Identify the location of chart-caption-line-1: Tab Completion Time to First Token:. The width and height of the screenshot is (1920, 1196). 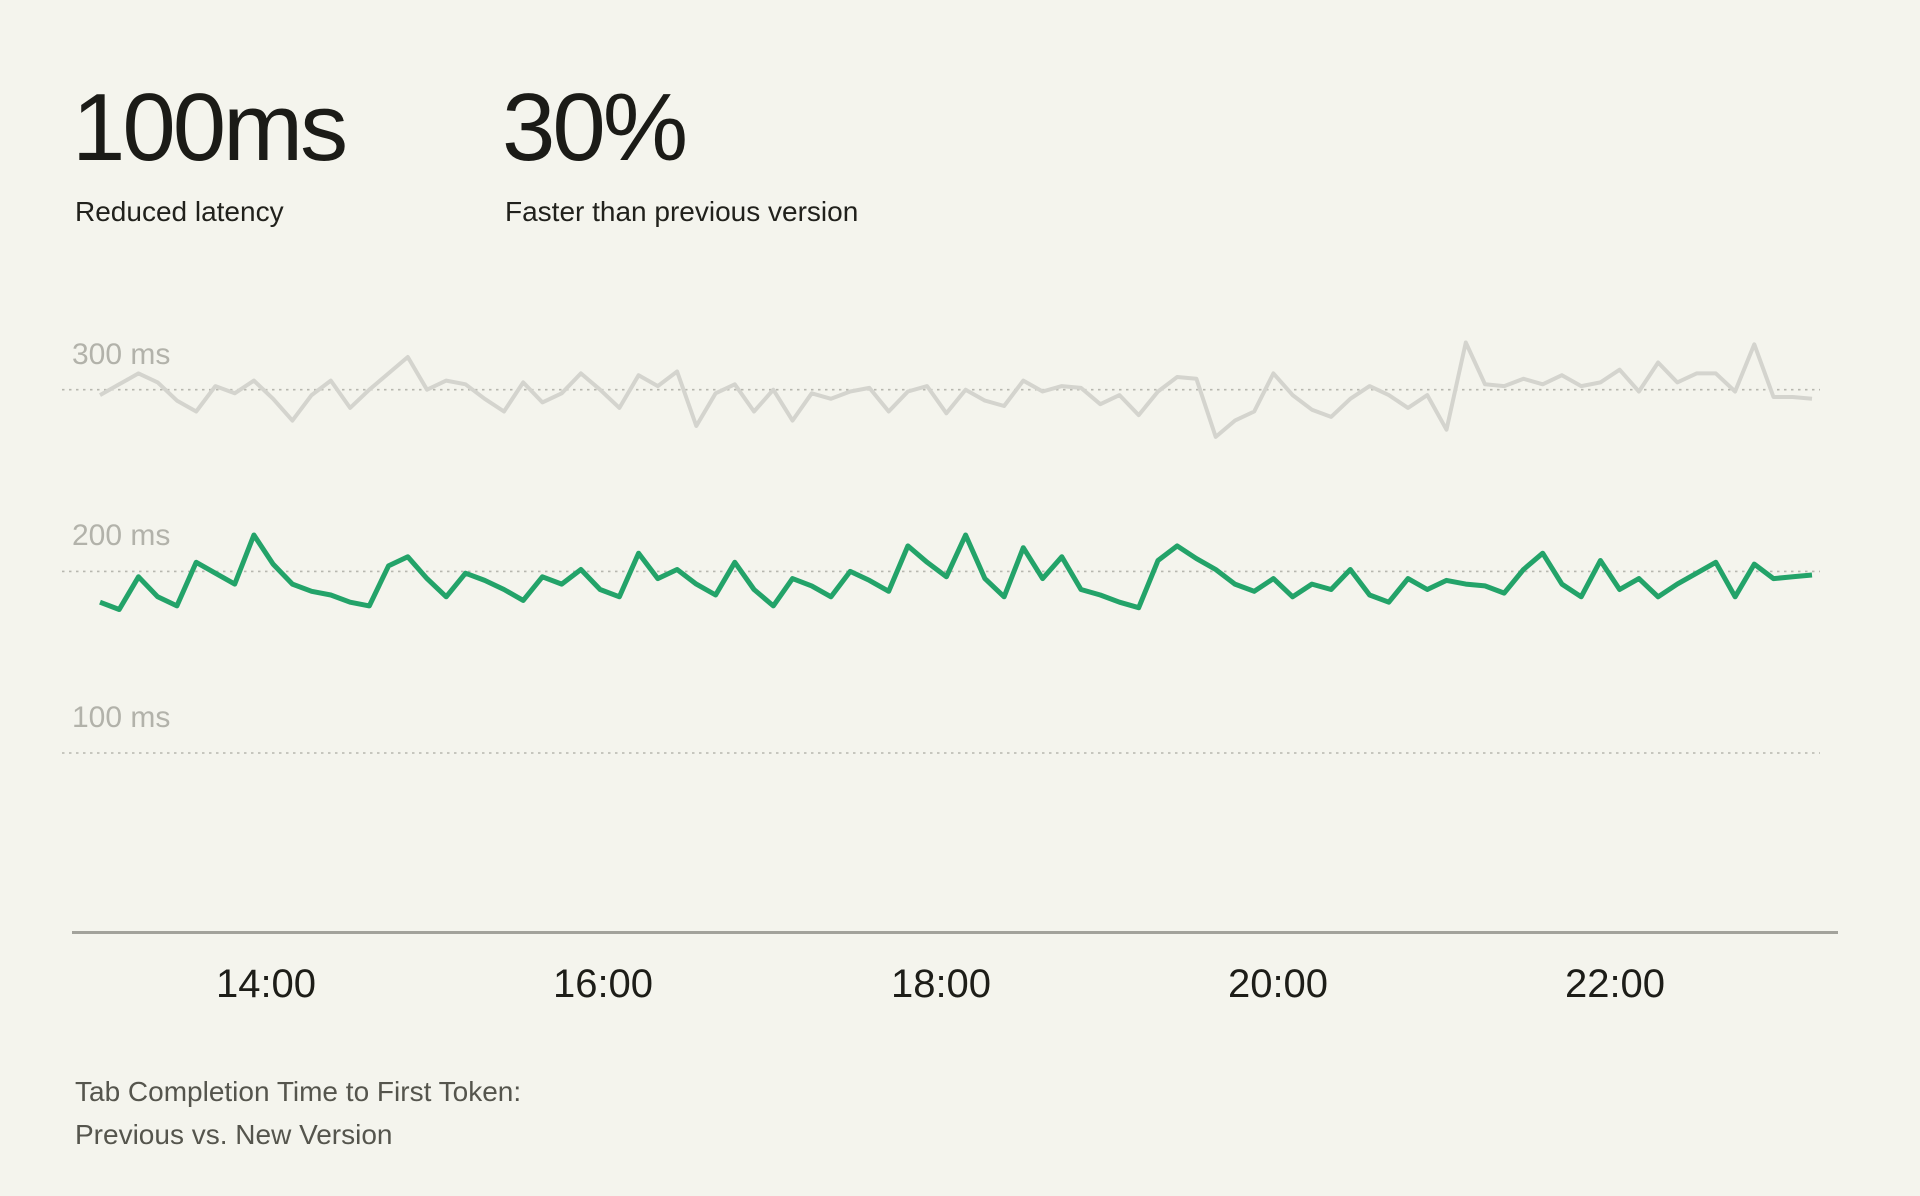
(298, 1091).